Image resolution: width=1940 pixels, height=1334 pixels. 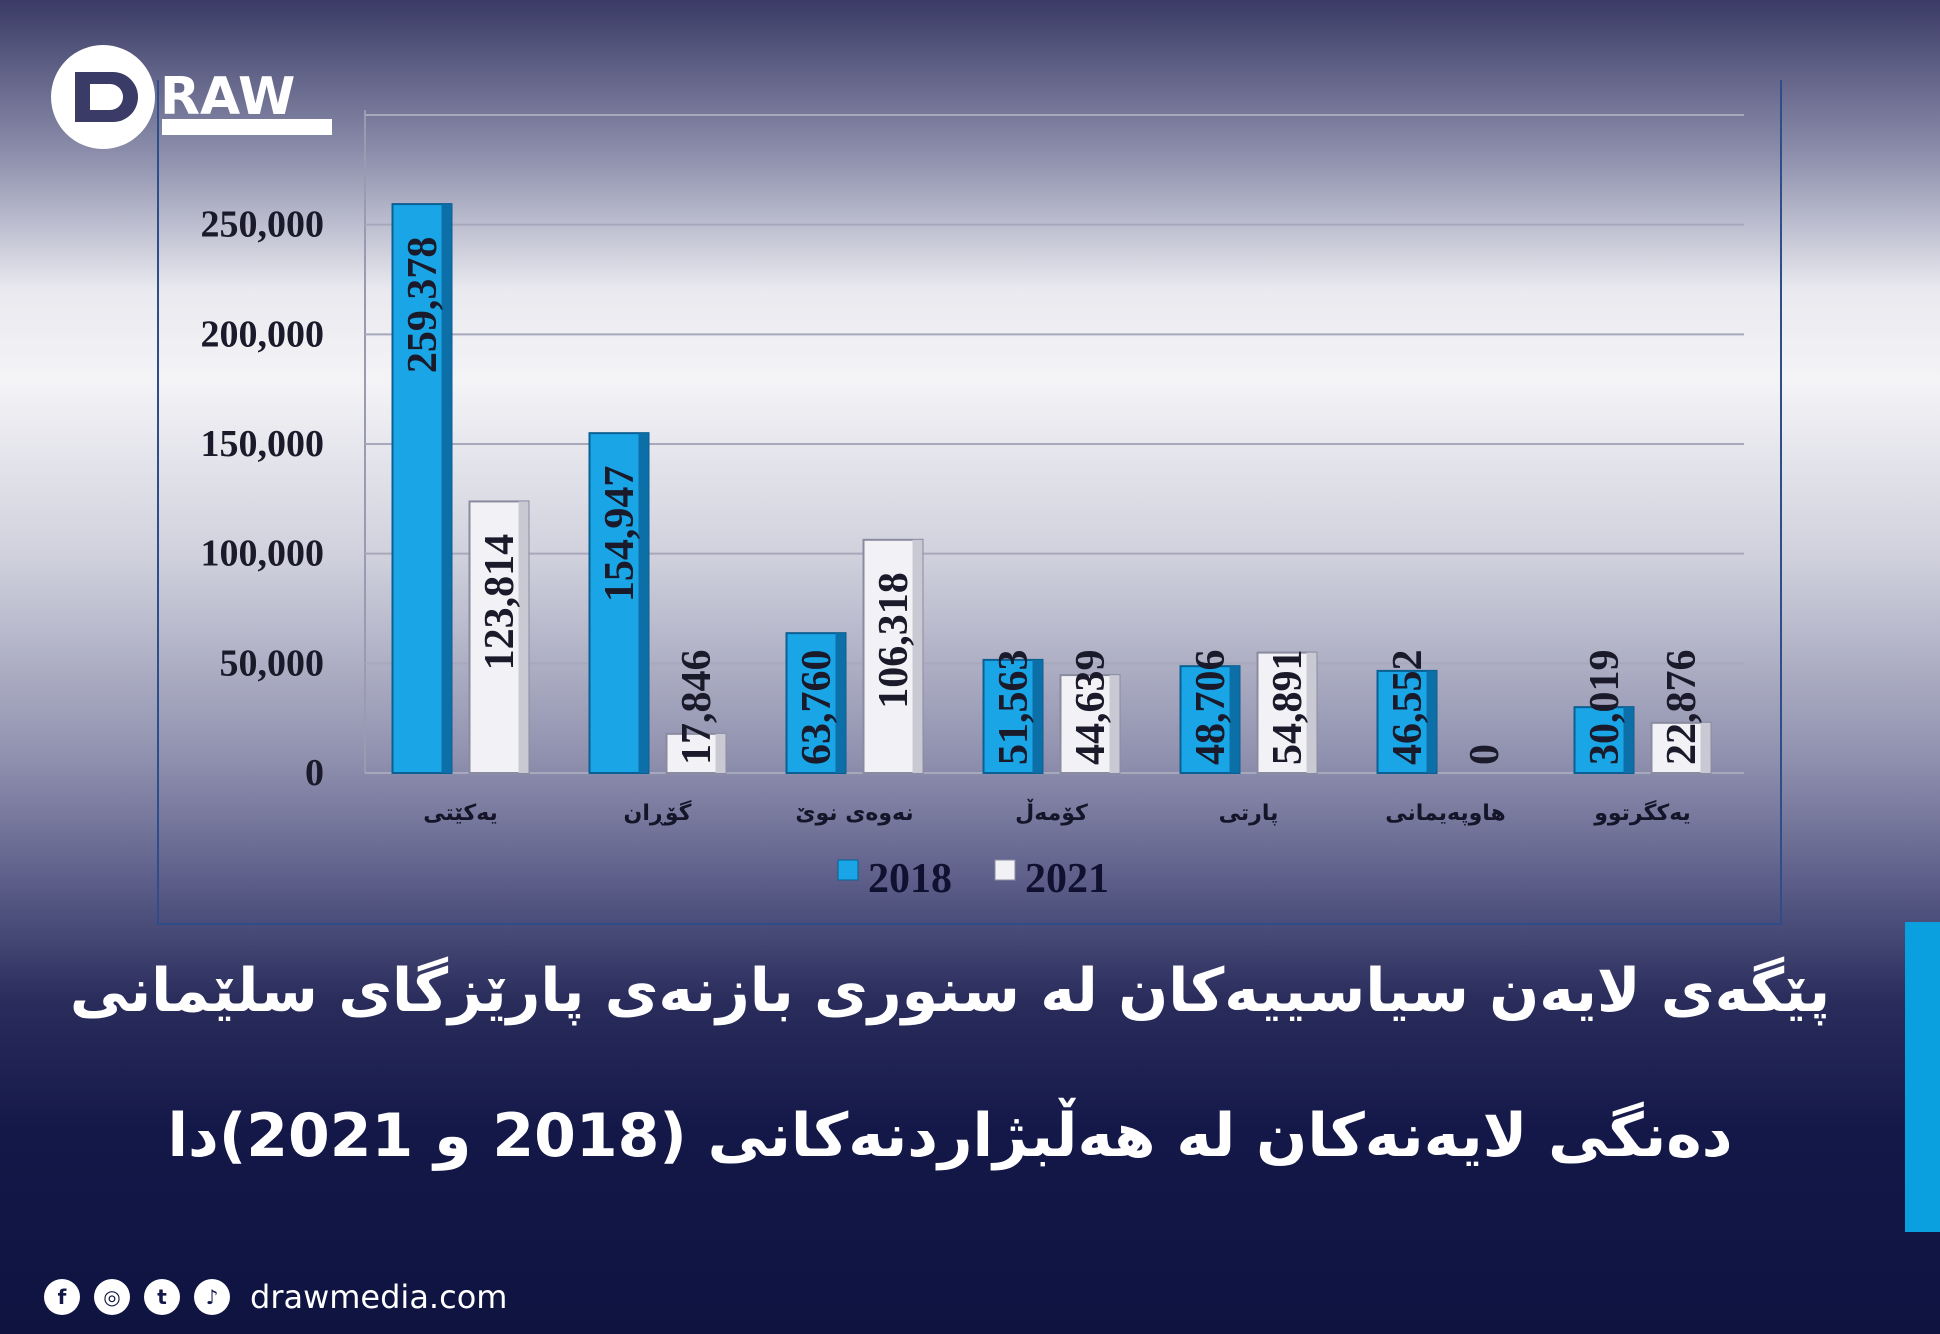 I want to click on footer: f ◎ t ♪ drawmedia.com, so click(x=275, y=1297).